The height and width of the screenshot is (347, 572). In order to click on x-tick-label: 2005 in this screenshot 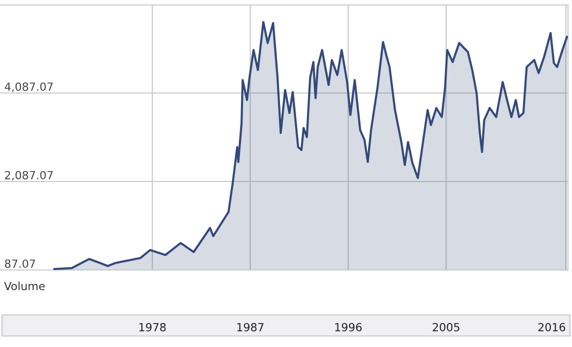, I will do `click(446, 327)`.